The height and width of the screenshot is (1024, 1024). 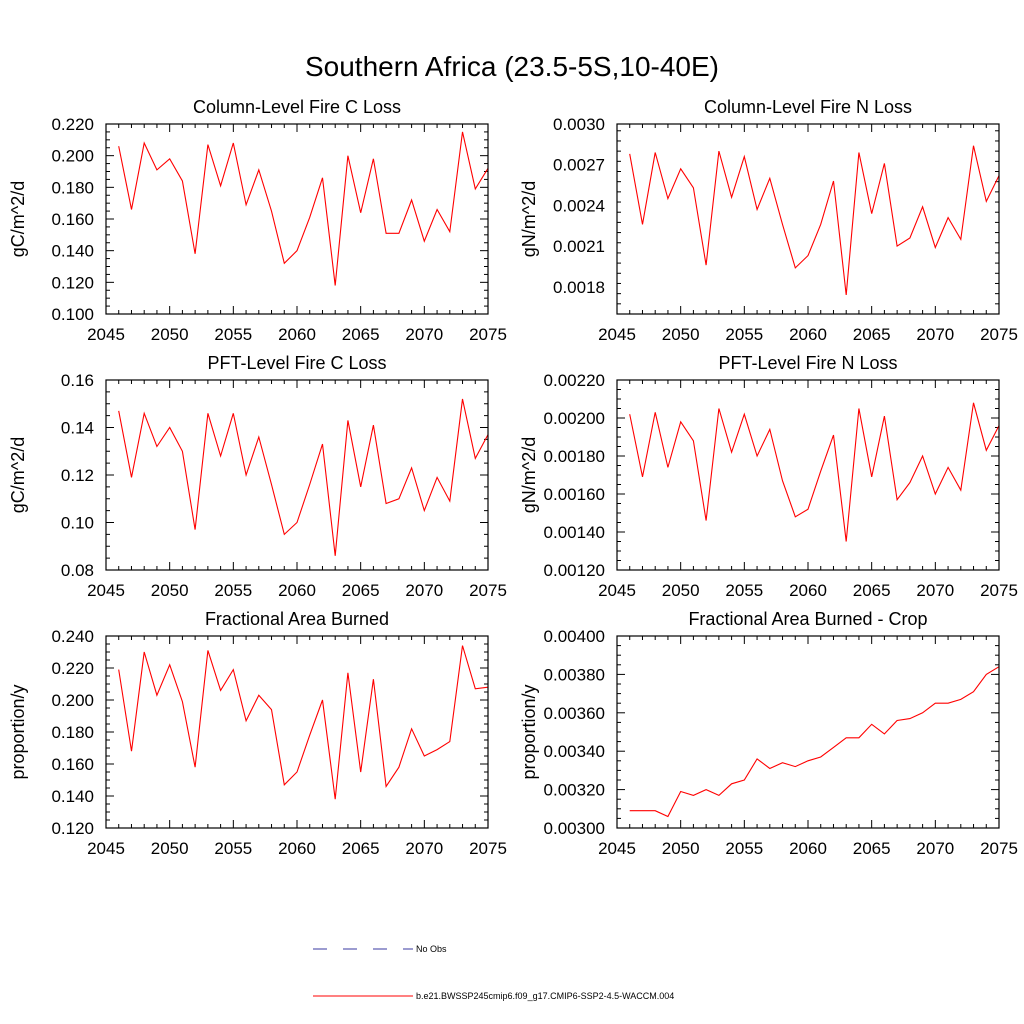 I want to click on y-tick-label: 0.08, so click(x=77, y=570).